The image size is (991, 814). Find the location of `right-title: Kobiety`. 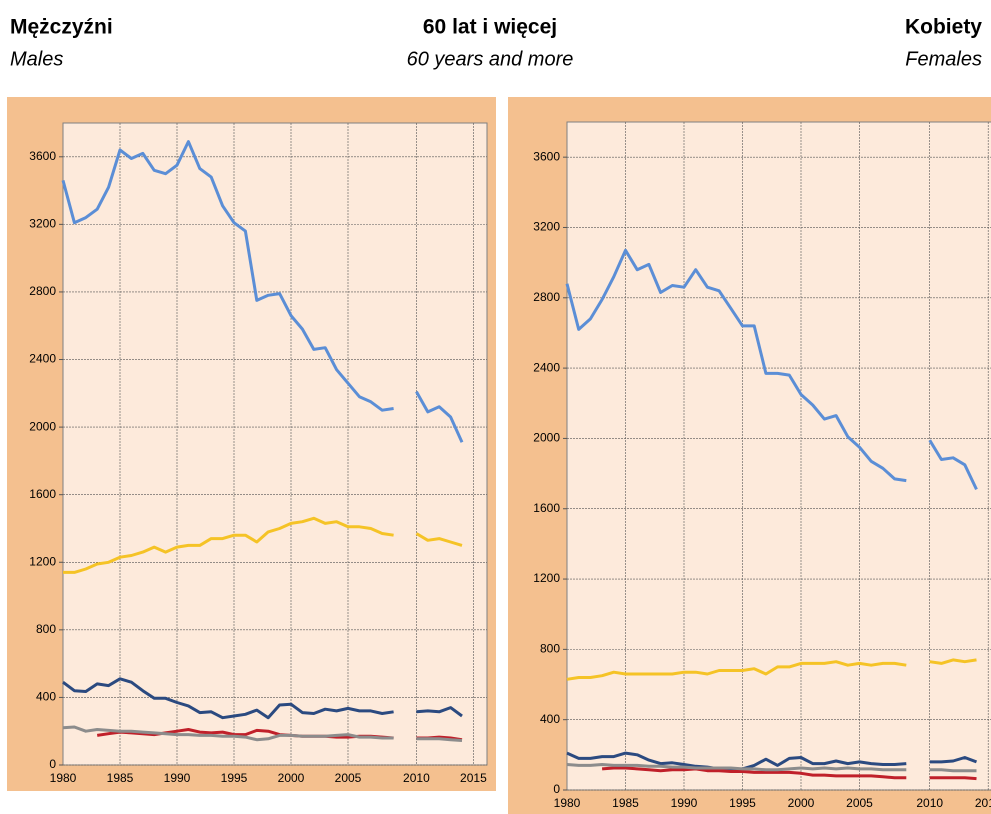

right-title: Kobiety is located at coordinates (943, 27).